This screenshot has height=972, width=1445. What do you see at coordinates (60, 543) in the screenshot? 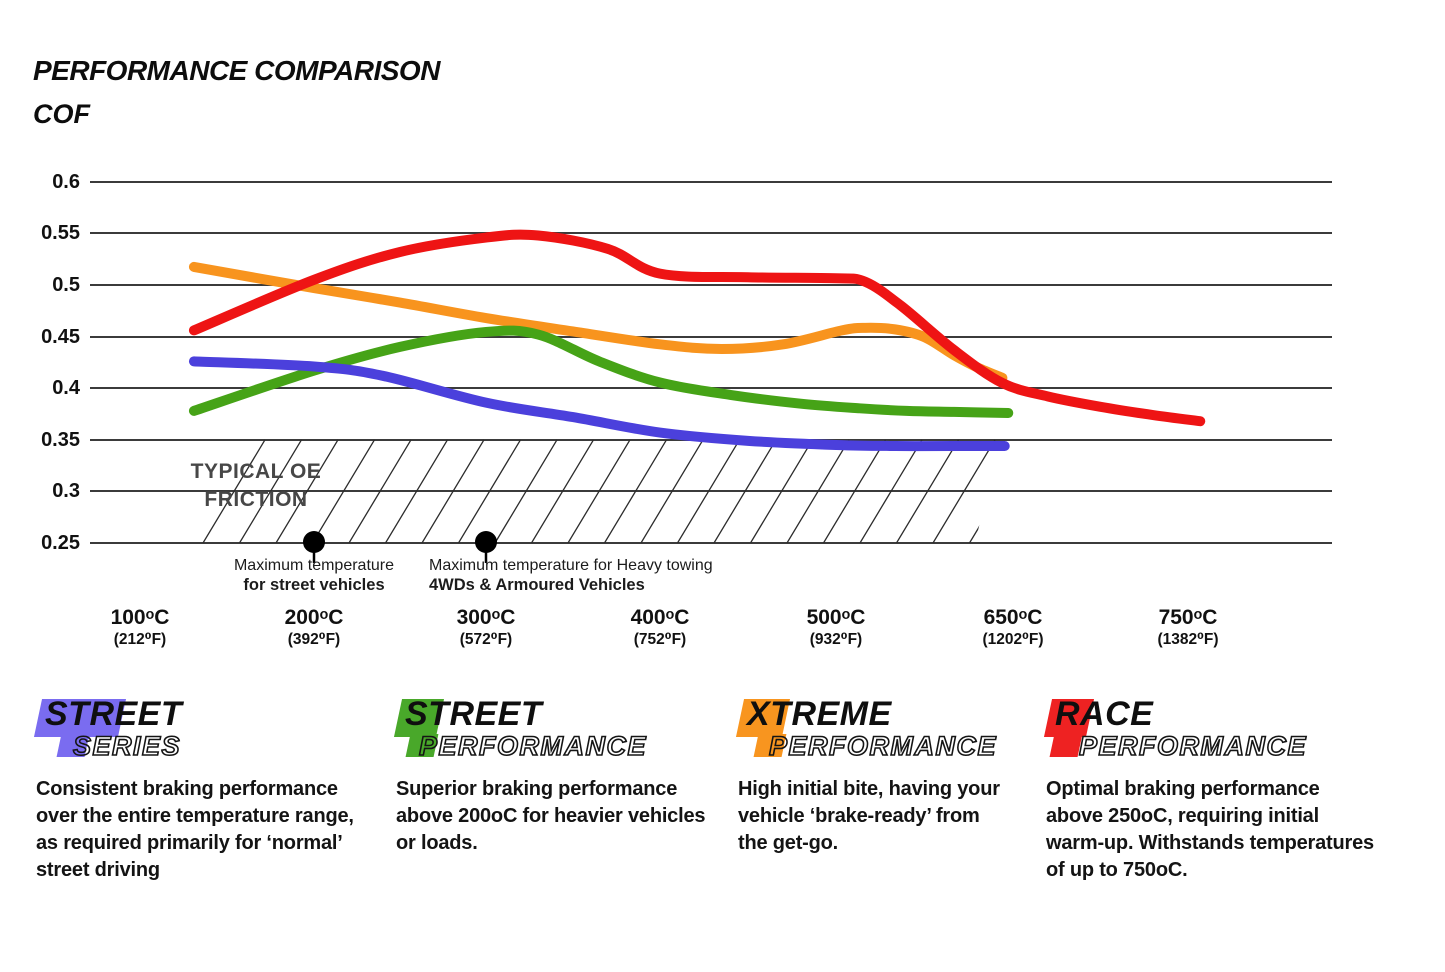
I see `y-tick-label: 0.25` at bounding box center [60, 543].